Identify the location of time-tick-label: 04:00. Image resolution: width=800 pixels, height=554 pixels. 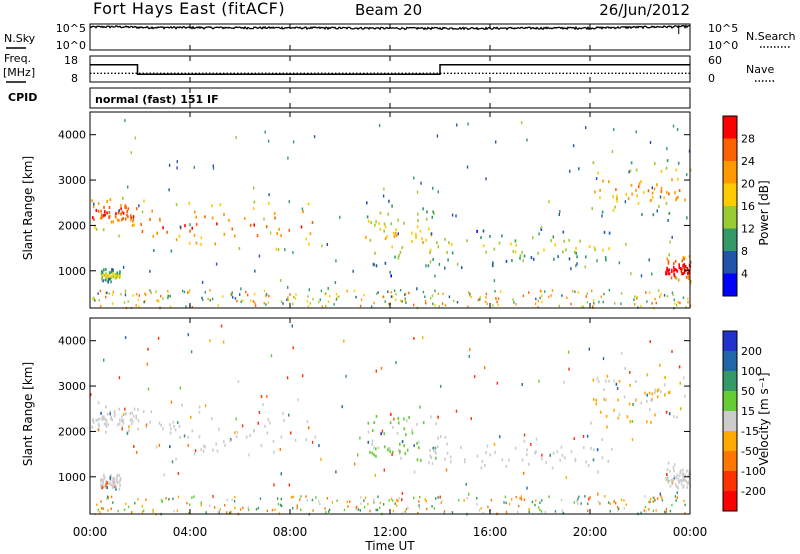
(190, 532).